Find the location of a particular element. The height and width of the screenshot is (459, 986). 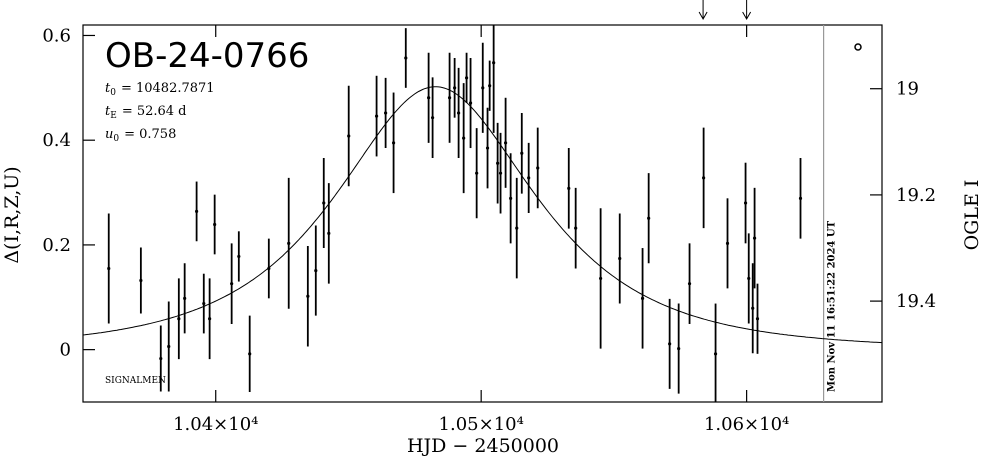

symbol is located at coordinates (858, 47).